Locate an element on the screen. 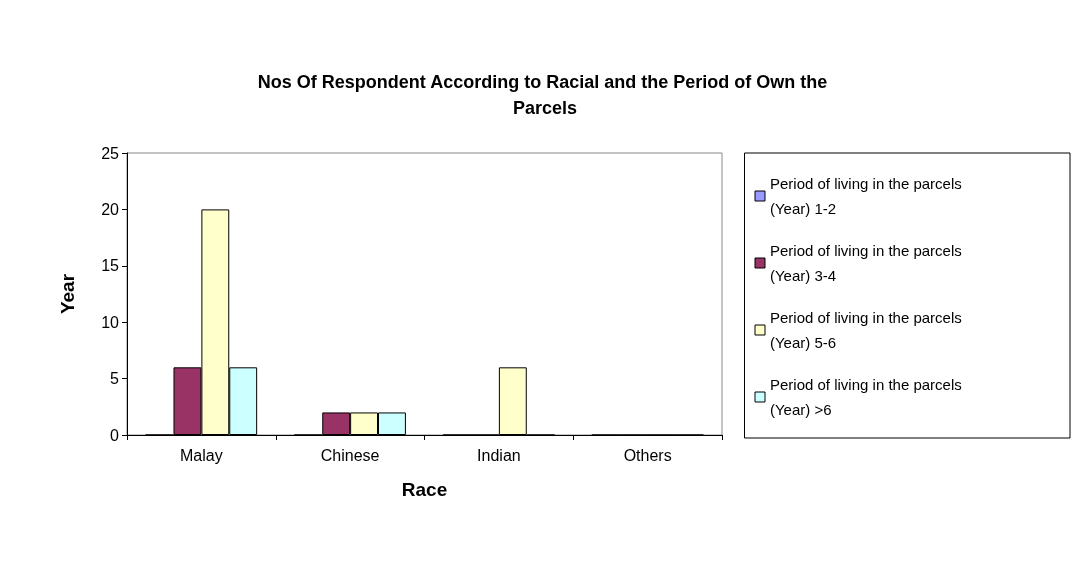 The height and width of the screenshot is (563, 1074). y-tick-label: 25 is located at coordinates (110, 153).